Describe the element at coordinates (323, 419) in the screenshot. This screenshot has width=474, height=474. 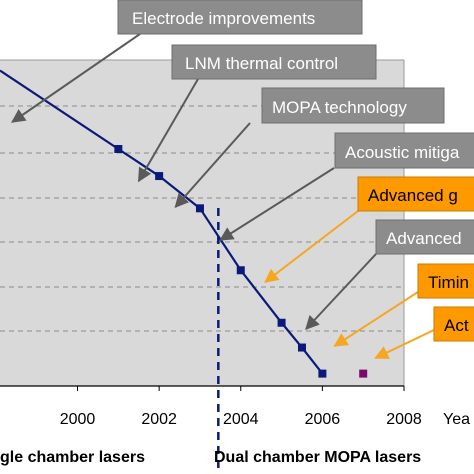
I see `x-tick-label: 2006` at that location.